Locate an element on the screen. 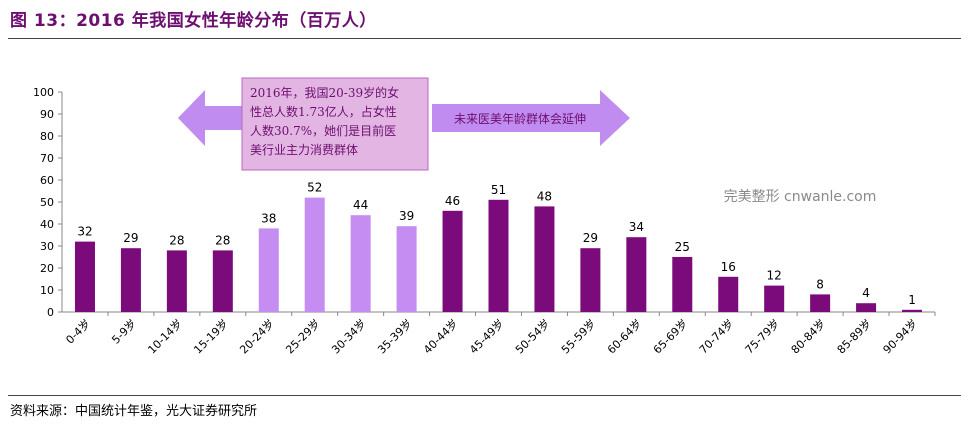  page-title: 图 13：2016 年我国女性年龄分布（百万人） is located at coordinates (193, 21).